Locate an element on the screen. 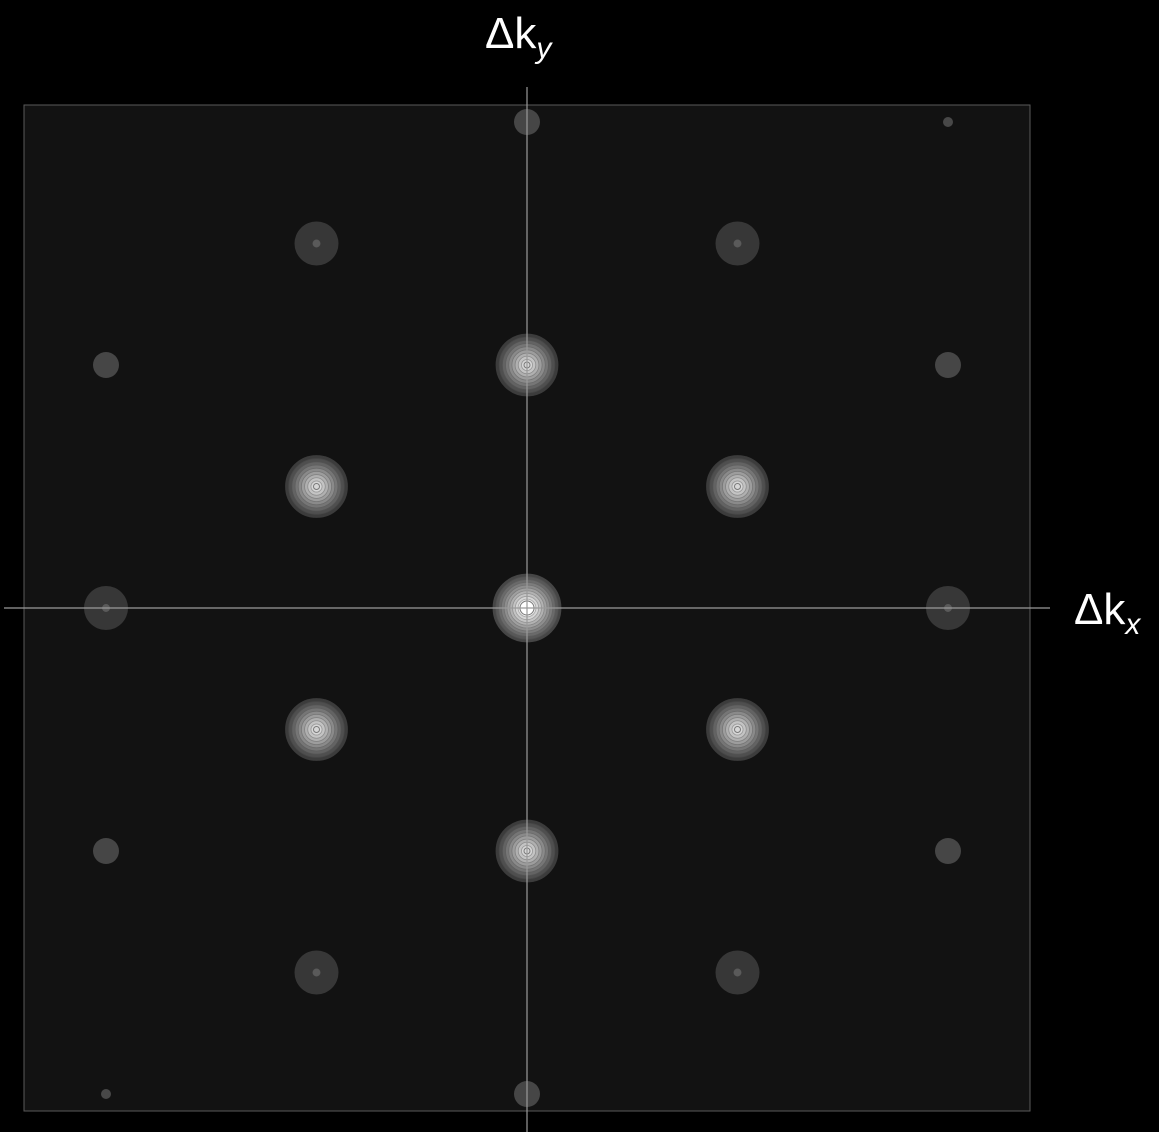 The width and height of the screenshot is (1159, 1132). peak-1--1 is located at coordinates (737, 729).